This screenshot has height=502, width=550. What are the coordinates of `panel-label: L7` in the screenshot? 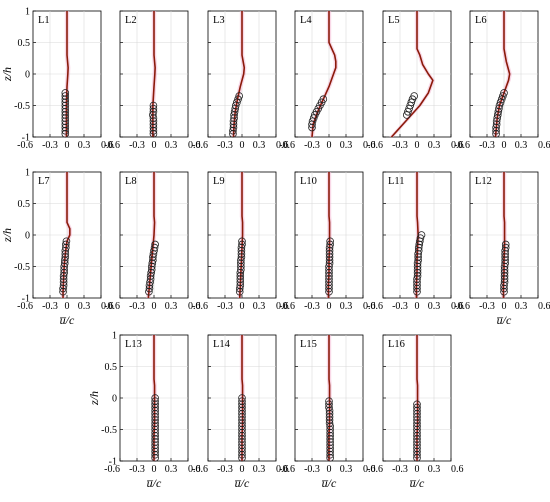 It's located at (44, 181).